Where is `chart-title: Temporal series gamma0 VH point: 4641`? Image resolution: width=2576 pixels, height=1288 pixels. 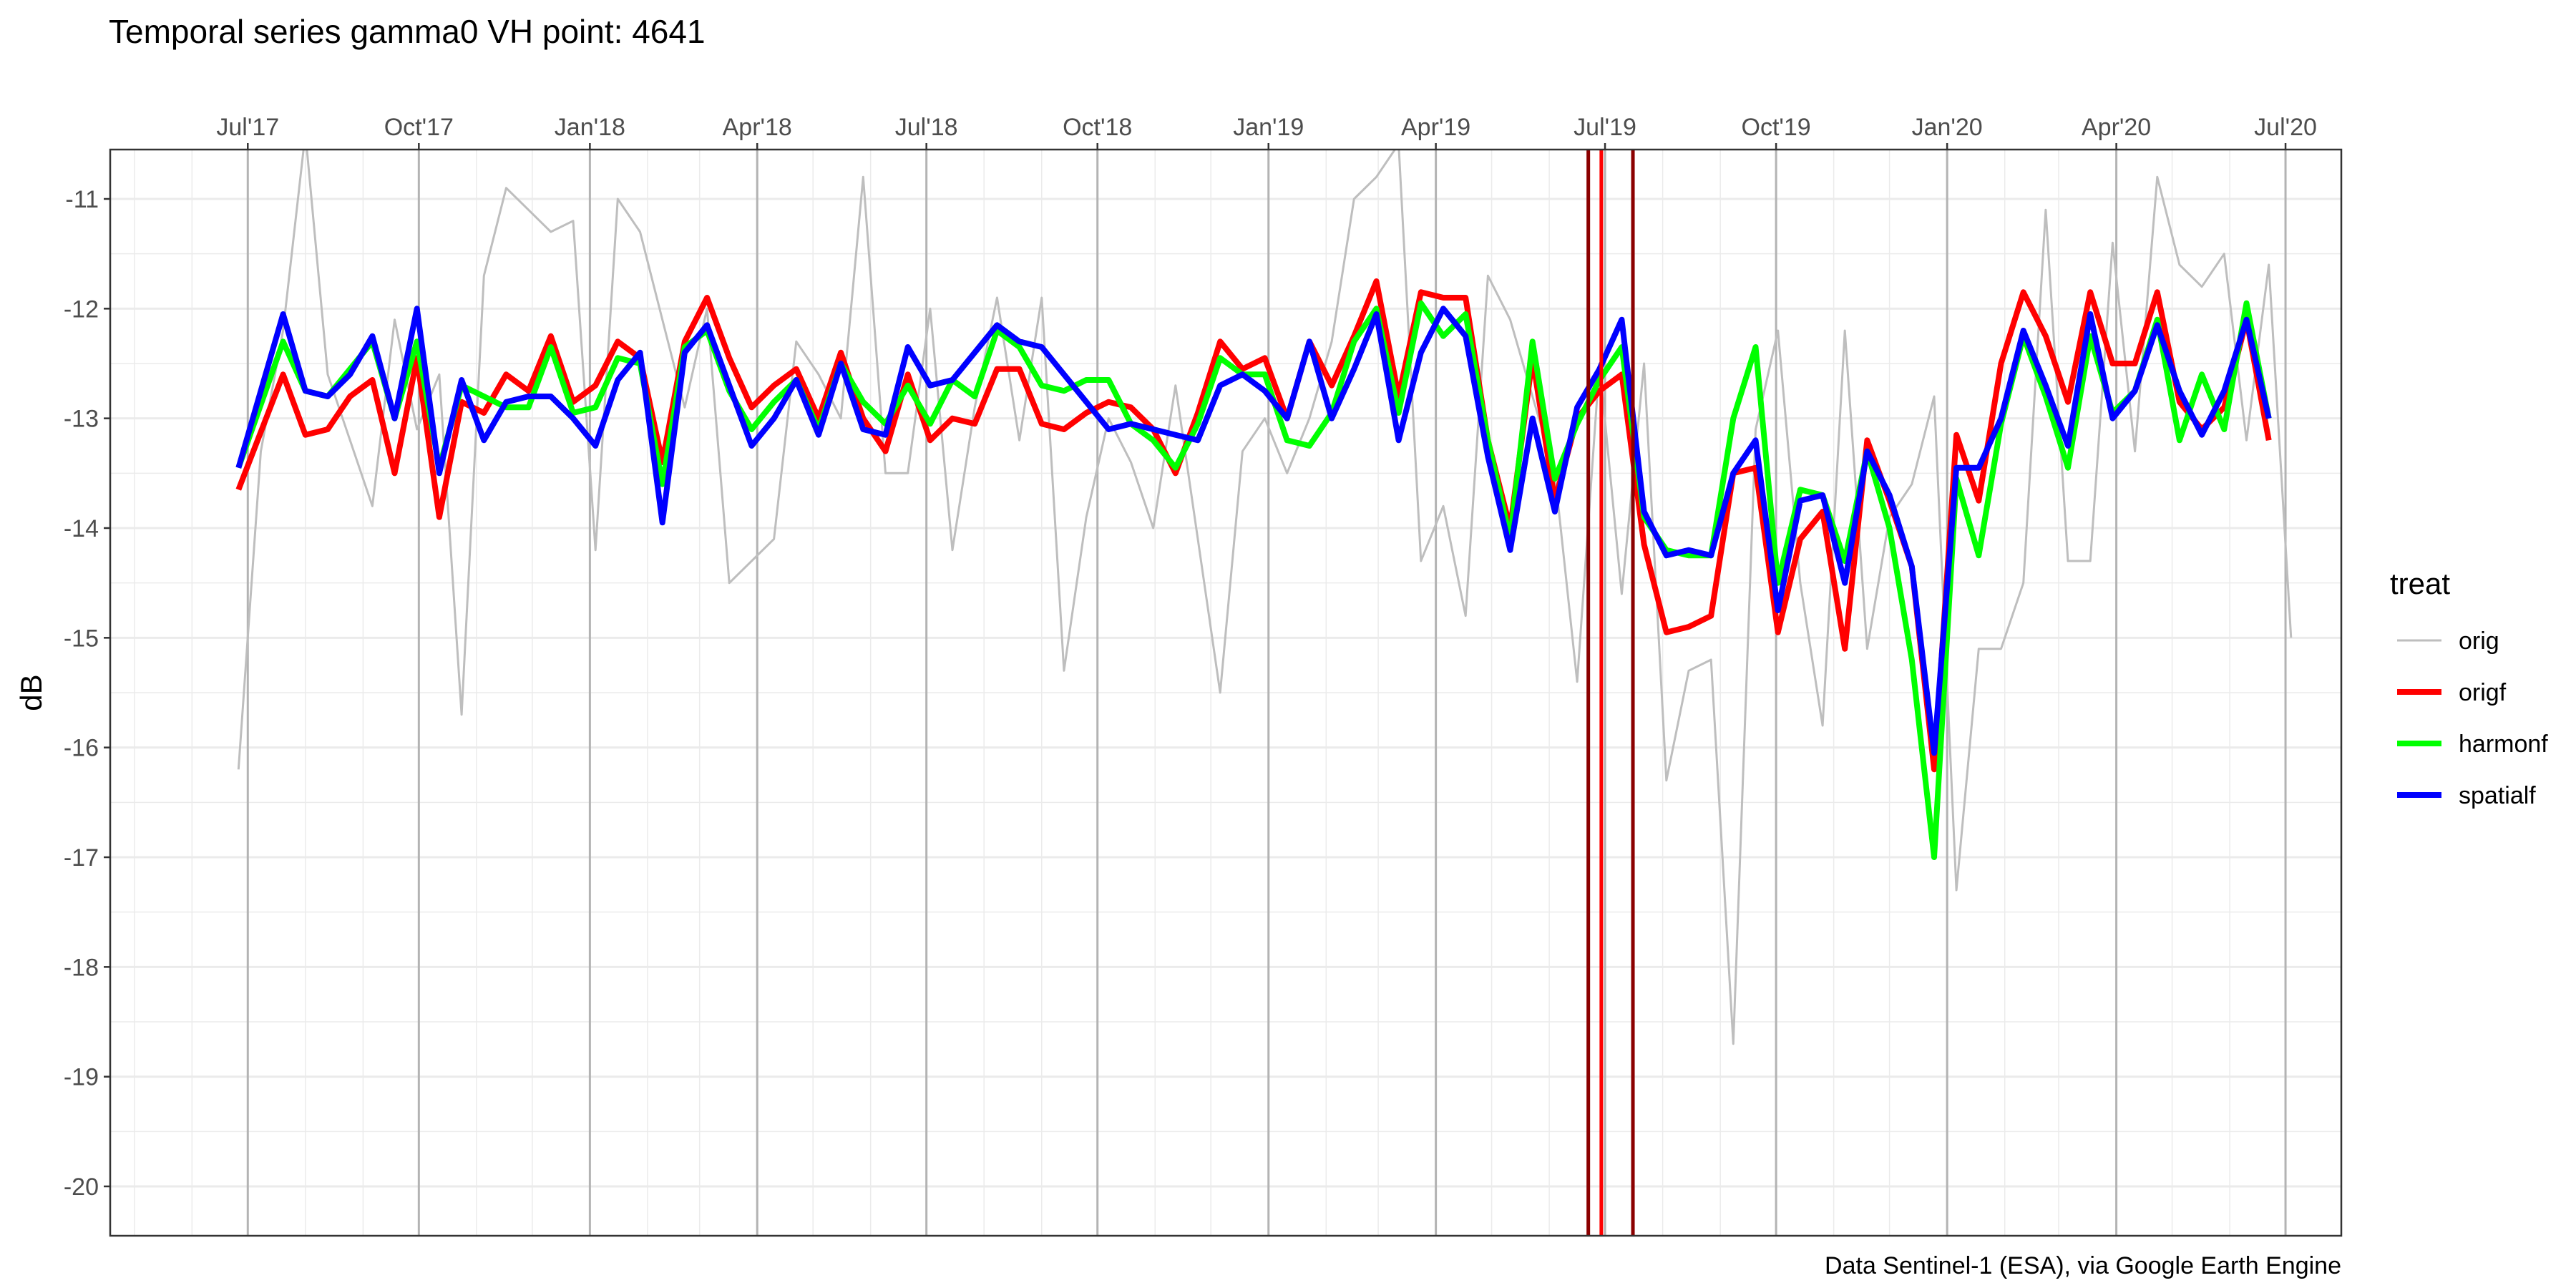
chart-title: Temporal series gamma0 VH point: 4641 is located at coordinates (407, 31).